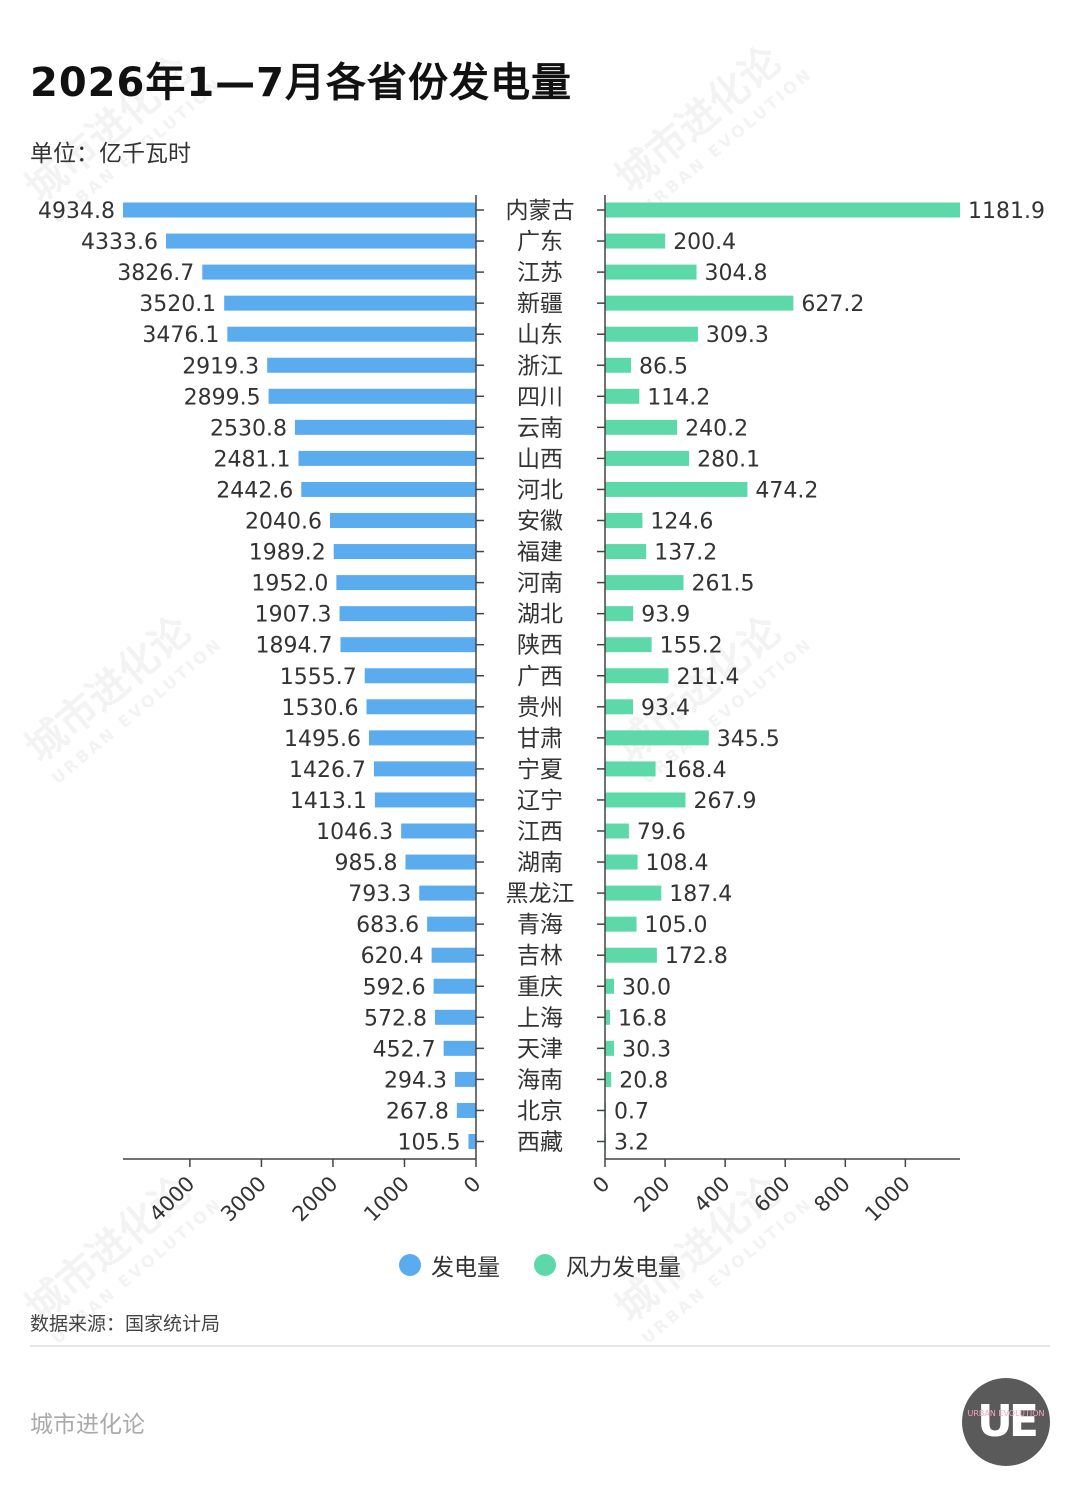  Describe the element at coordinates (728, 459) in the screenshot. I see `bar-label-wind: 280.1` at that location.